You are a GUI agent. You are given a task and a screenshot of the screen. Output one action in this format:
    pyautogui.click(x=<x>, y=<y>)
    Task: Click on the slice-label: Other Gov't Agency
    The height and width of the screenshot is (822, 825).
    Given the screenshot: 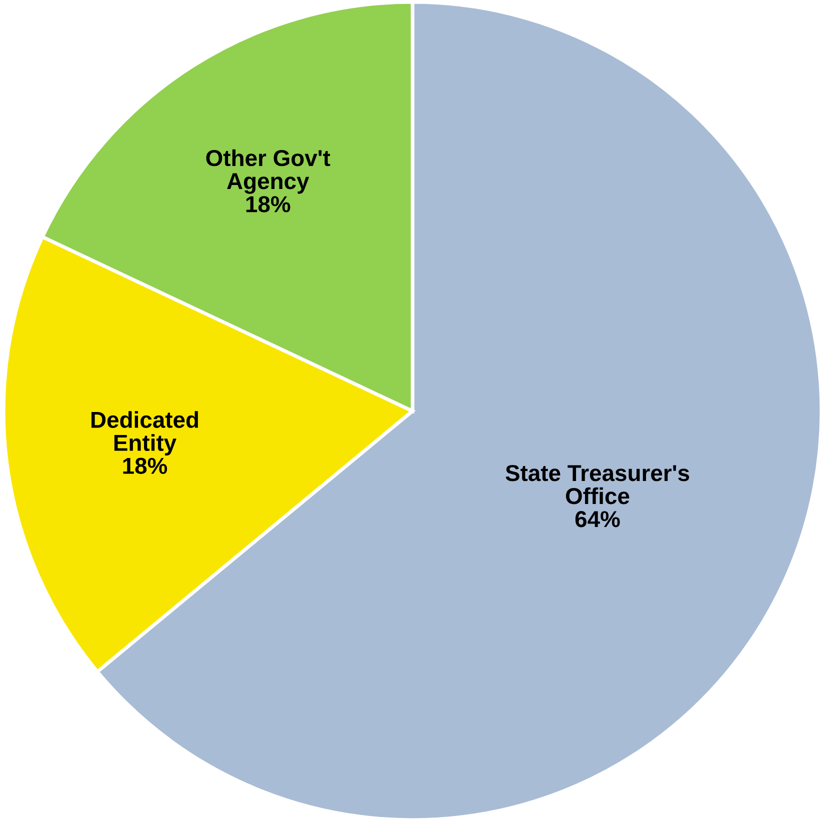 What is the action you would take?
    pyautogui.click(x=268, y=171)
    